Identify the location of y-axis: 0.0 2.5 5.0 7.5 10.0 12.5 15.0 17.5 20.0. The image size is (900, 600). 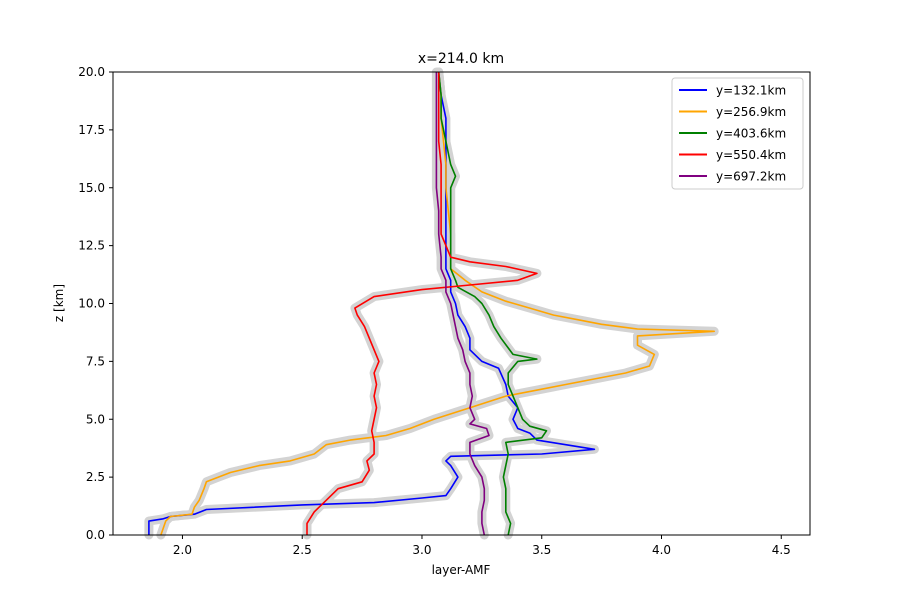
(95, 303).